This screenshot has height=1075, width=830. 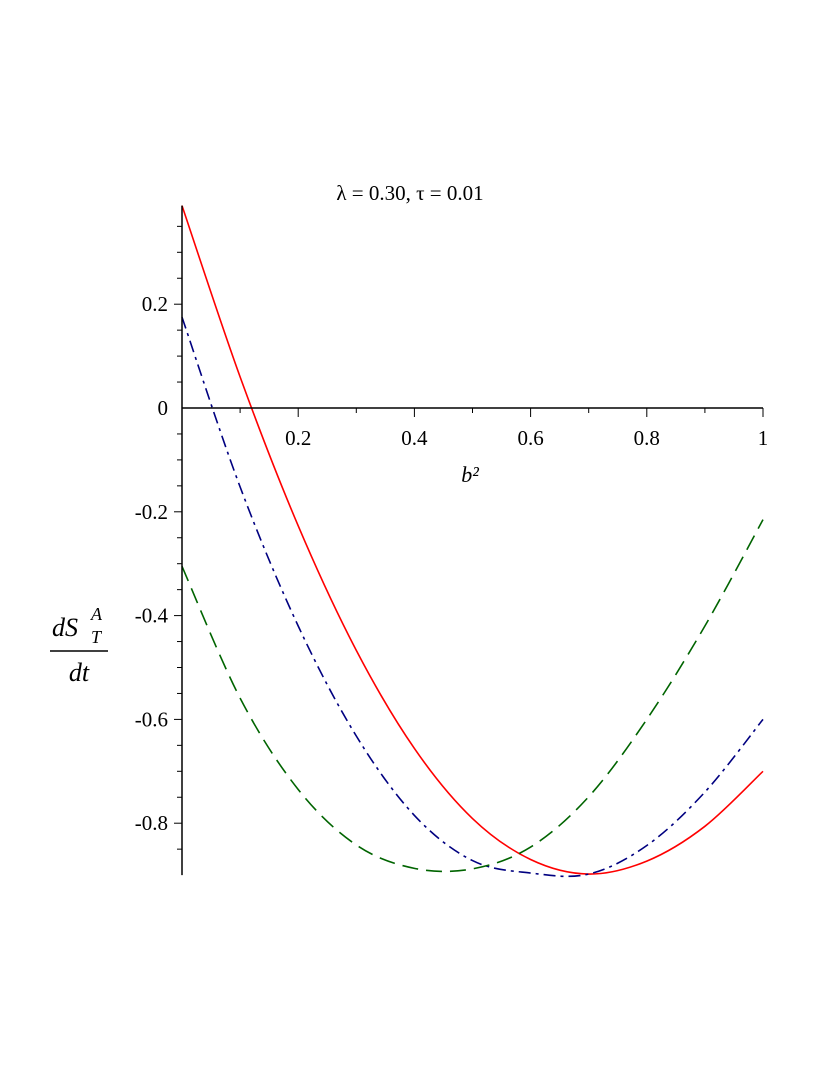 I want to click on x-tick-label: 0.2, so click(x=298, y=438).